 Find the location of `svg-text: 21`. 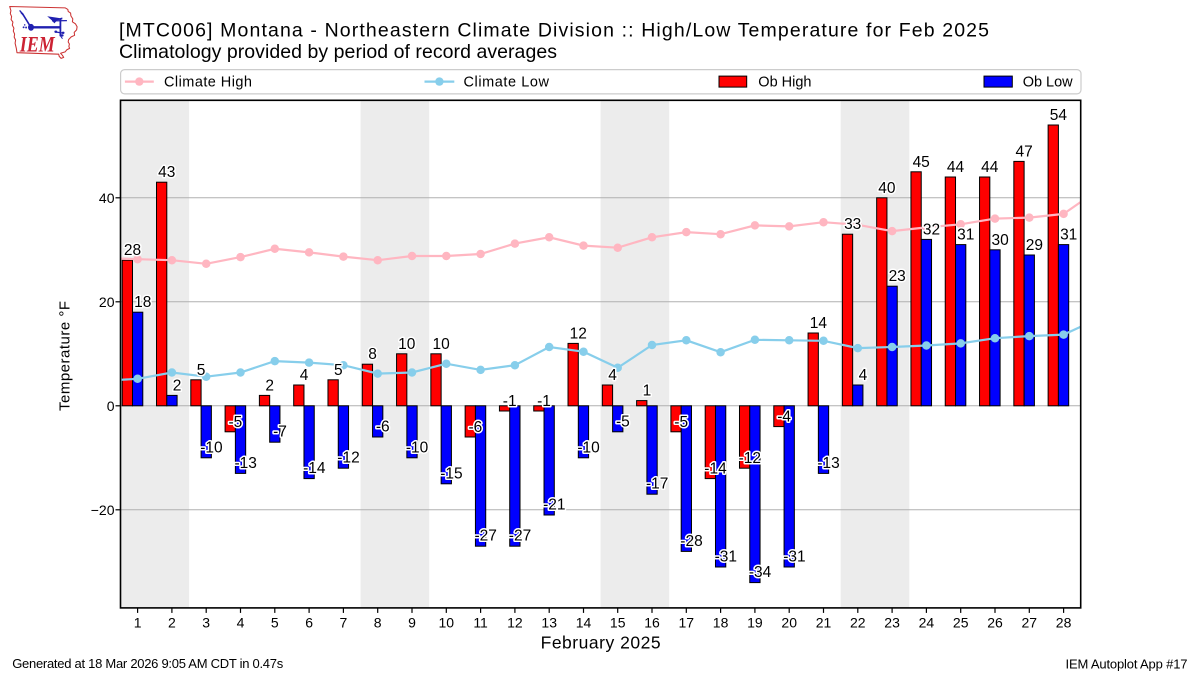

svg-text: 21 is located at coordinates (824, 623).